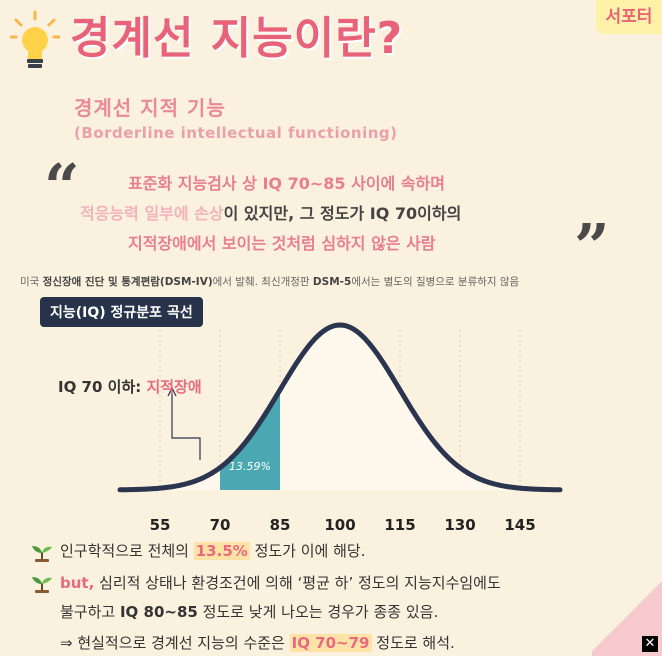 The width and height of the screenshot is (662, 656). Describe the element at coordinates (262, 282) in the screenshot. I see `note-part-2: 에서 발췌. 최신개정판` at that location.